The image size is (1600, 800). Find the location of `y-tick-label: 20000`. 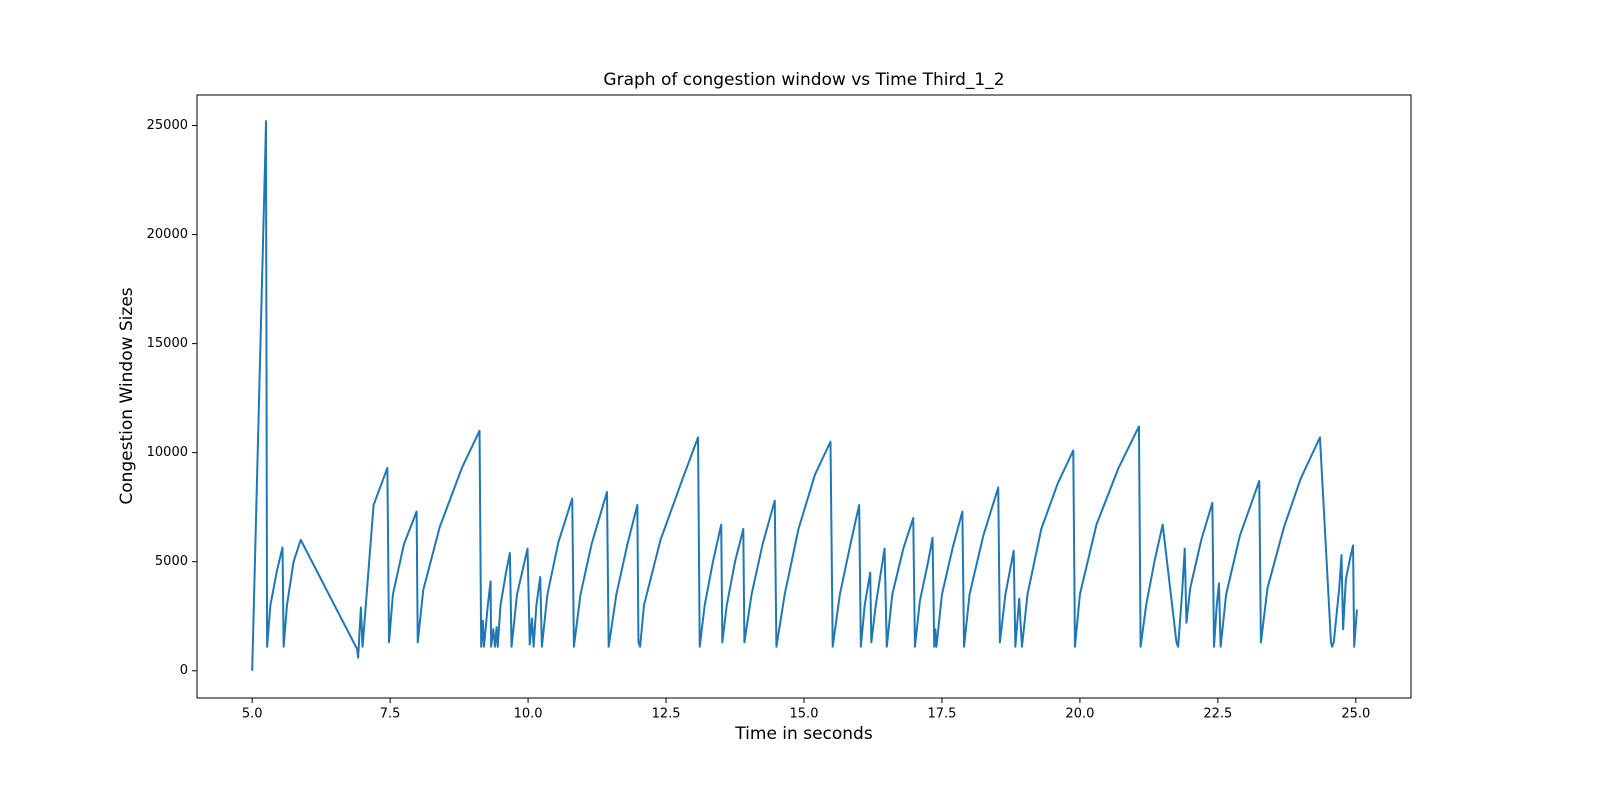

y-tick-label: 20000 is located at coordinates (167, 234).